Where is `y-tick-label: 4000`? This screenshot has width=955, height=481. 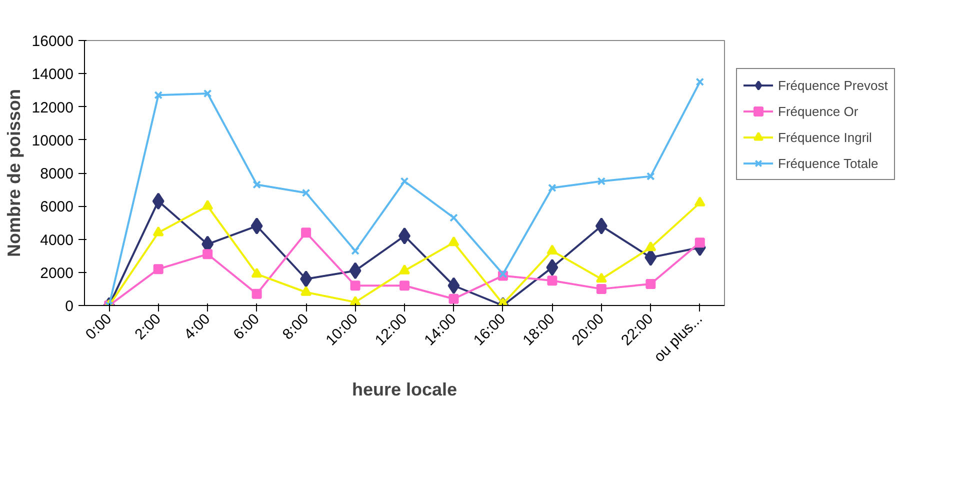
y-tick-label: 4000 is located at coordinates (57, 240).